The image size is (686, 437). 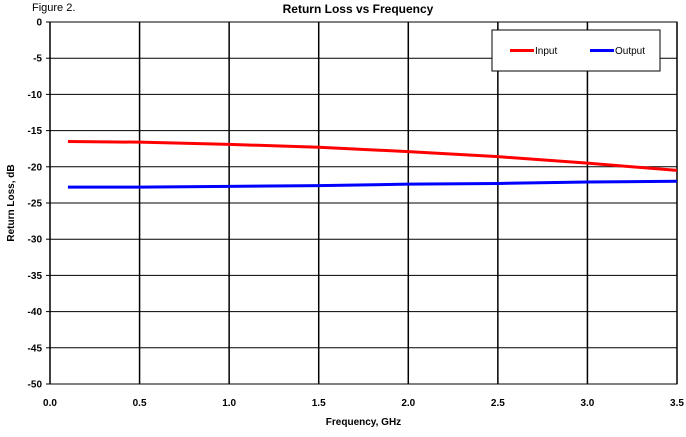 What do you see at coordinates (37, 59) in the screenshot?
I see `y-tick-label: -5` at bounding box center [37, 59].